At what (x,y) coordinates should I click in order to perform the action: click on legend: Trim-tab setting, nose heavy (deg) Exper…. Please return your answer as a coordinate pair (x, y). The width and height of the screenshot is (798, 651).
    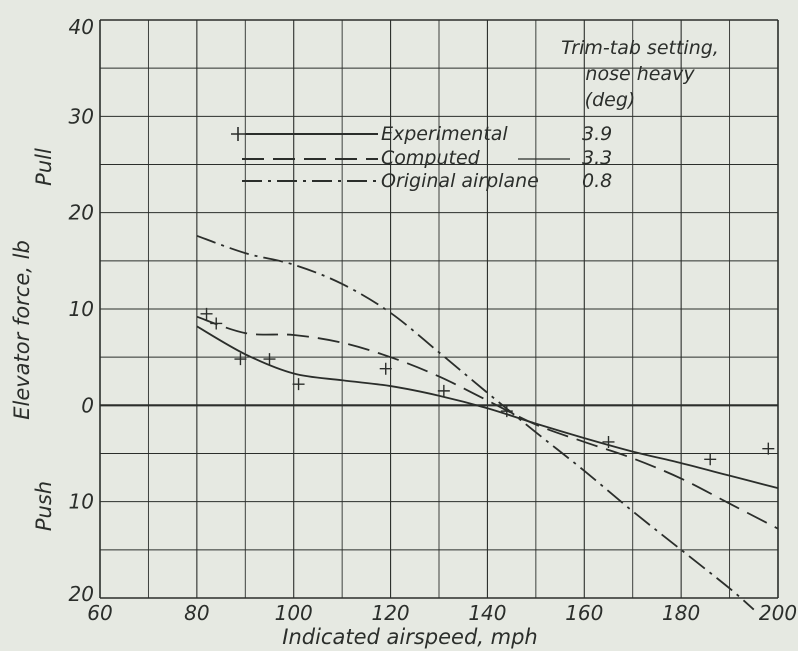
    Looking at the image, I should click on (475, 114).